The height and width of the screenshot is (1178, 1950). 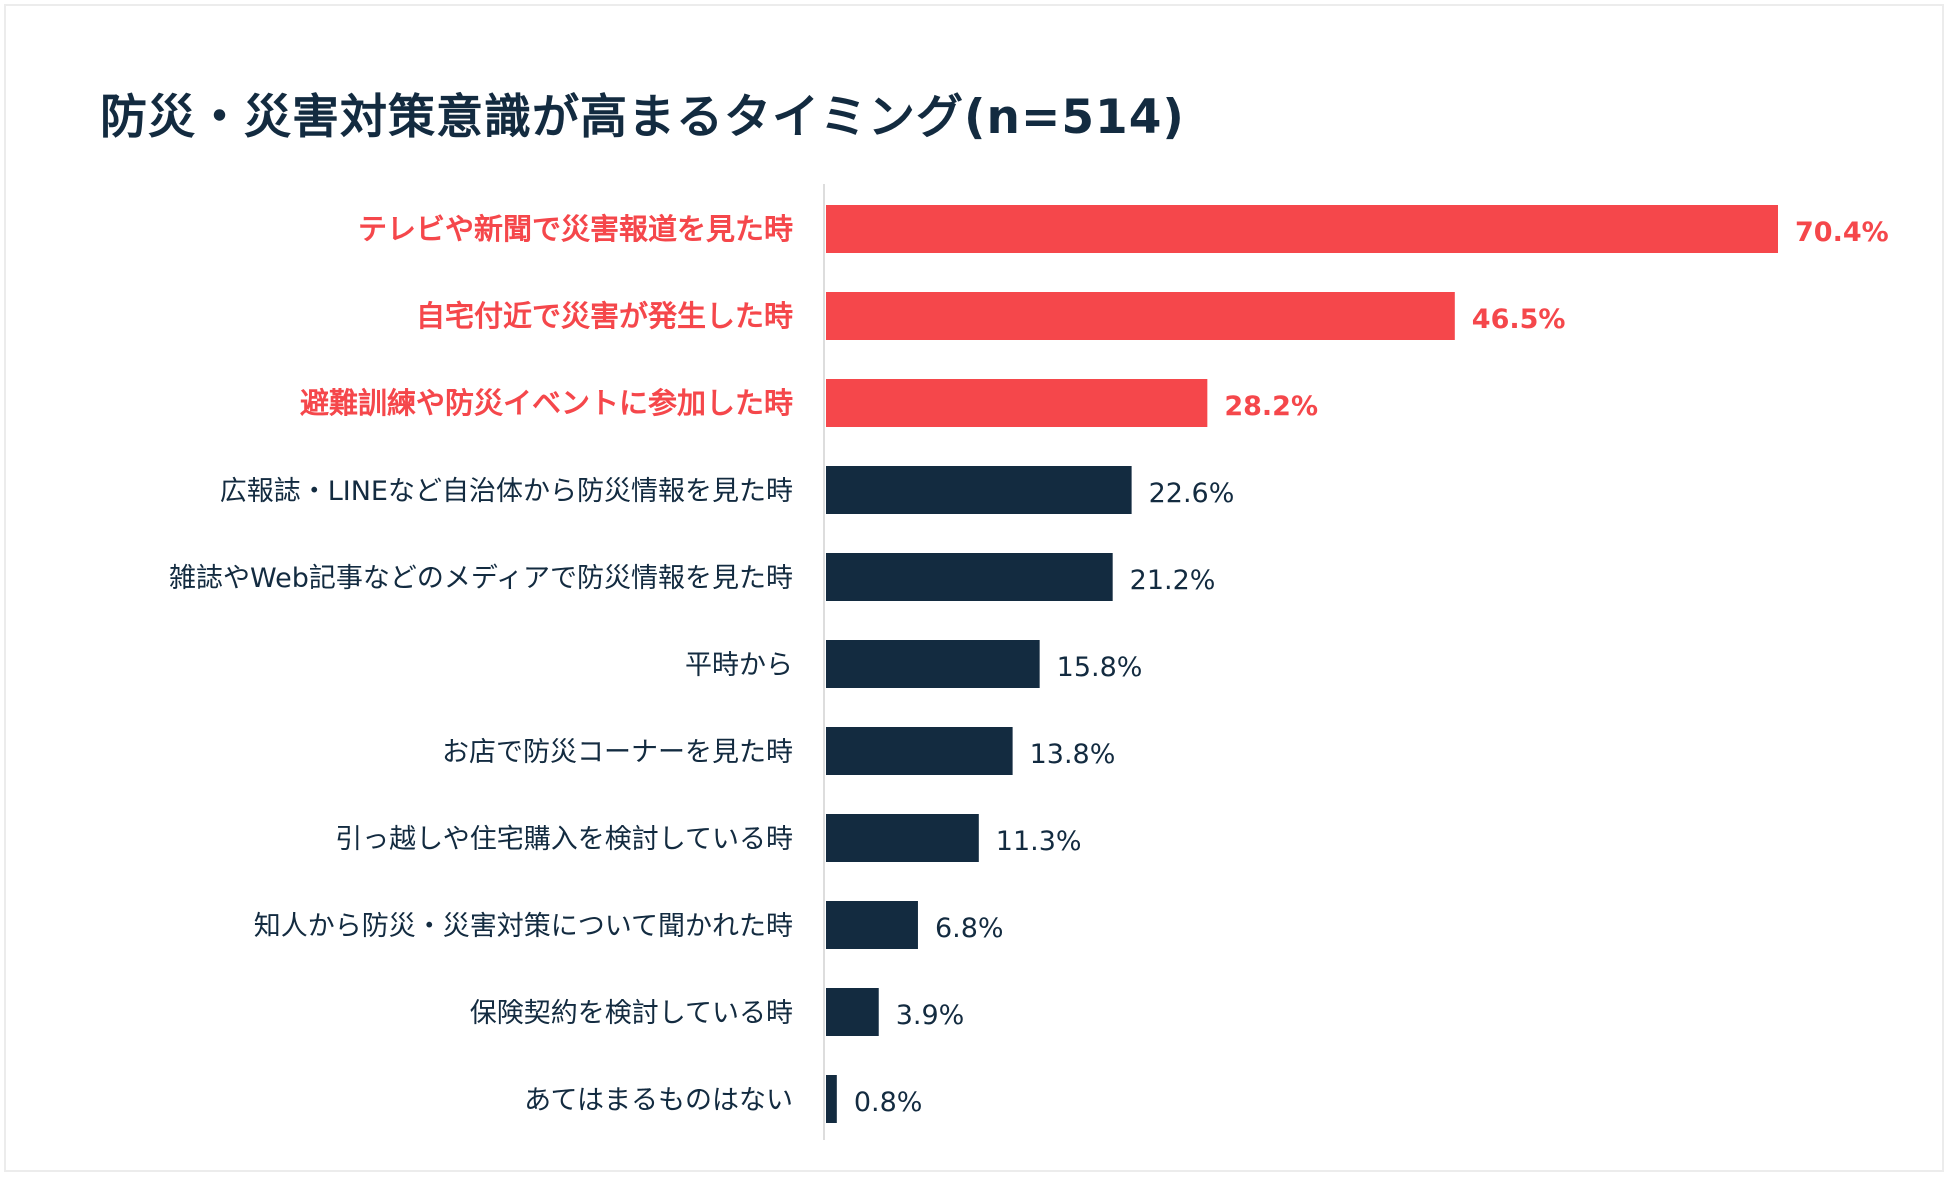 I want to click on category-label-2: 自宅付近で災害が発生した時, so click(x=604, y=316).